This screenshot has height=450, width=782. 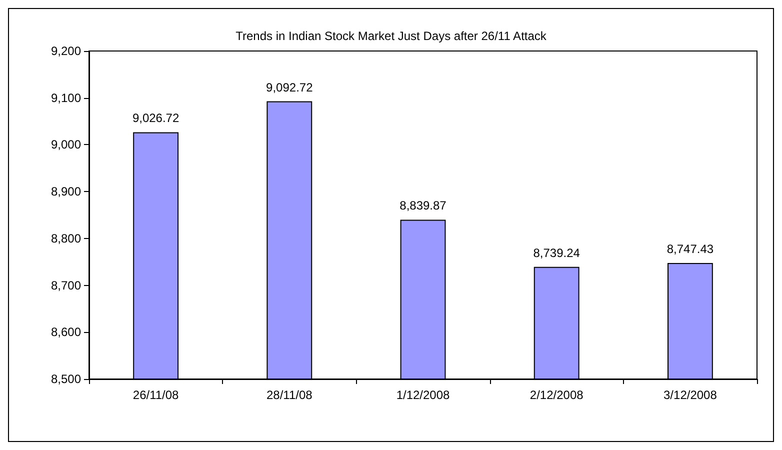 I want to click on y-tick-label: 9,000, so click(x=66, y=145).